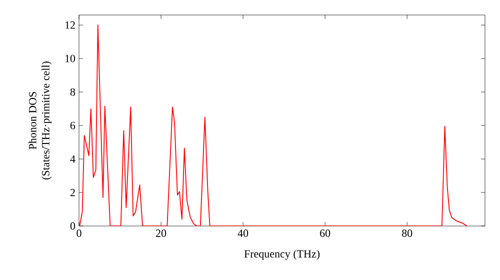  What do you see at coordinates (73, 159) in the screenshot?
I see `y-tick-label: 4` at bounding box center [73, 159].